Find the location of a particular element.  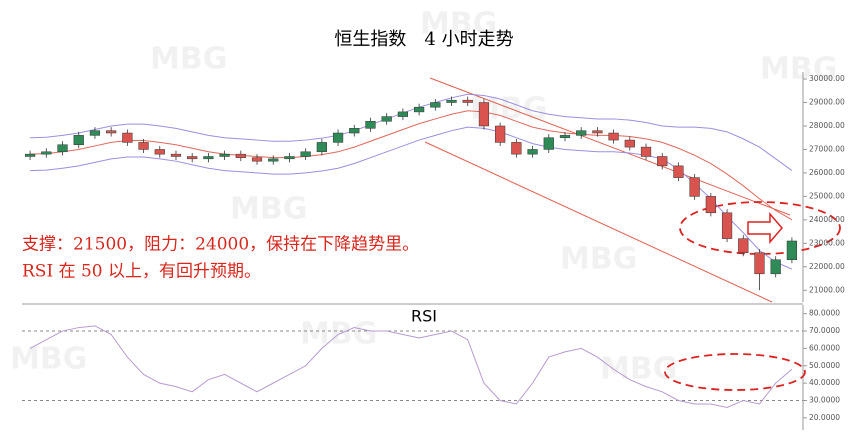

chart-title: 恒生指数 4 小时走势 is located at coordinates (423, 39).